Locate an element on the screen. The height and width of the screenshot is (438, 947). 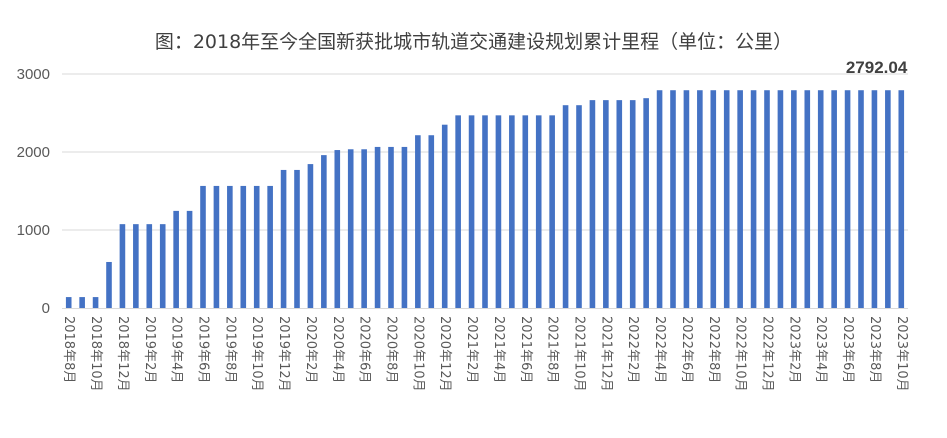
chart-title: 图：2018年至今全国新获批城市轨道交通建设规划累计里程（单位：公里） is located at coordinates (473, 42).